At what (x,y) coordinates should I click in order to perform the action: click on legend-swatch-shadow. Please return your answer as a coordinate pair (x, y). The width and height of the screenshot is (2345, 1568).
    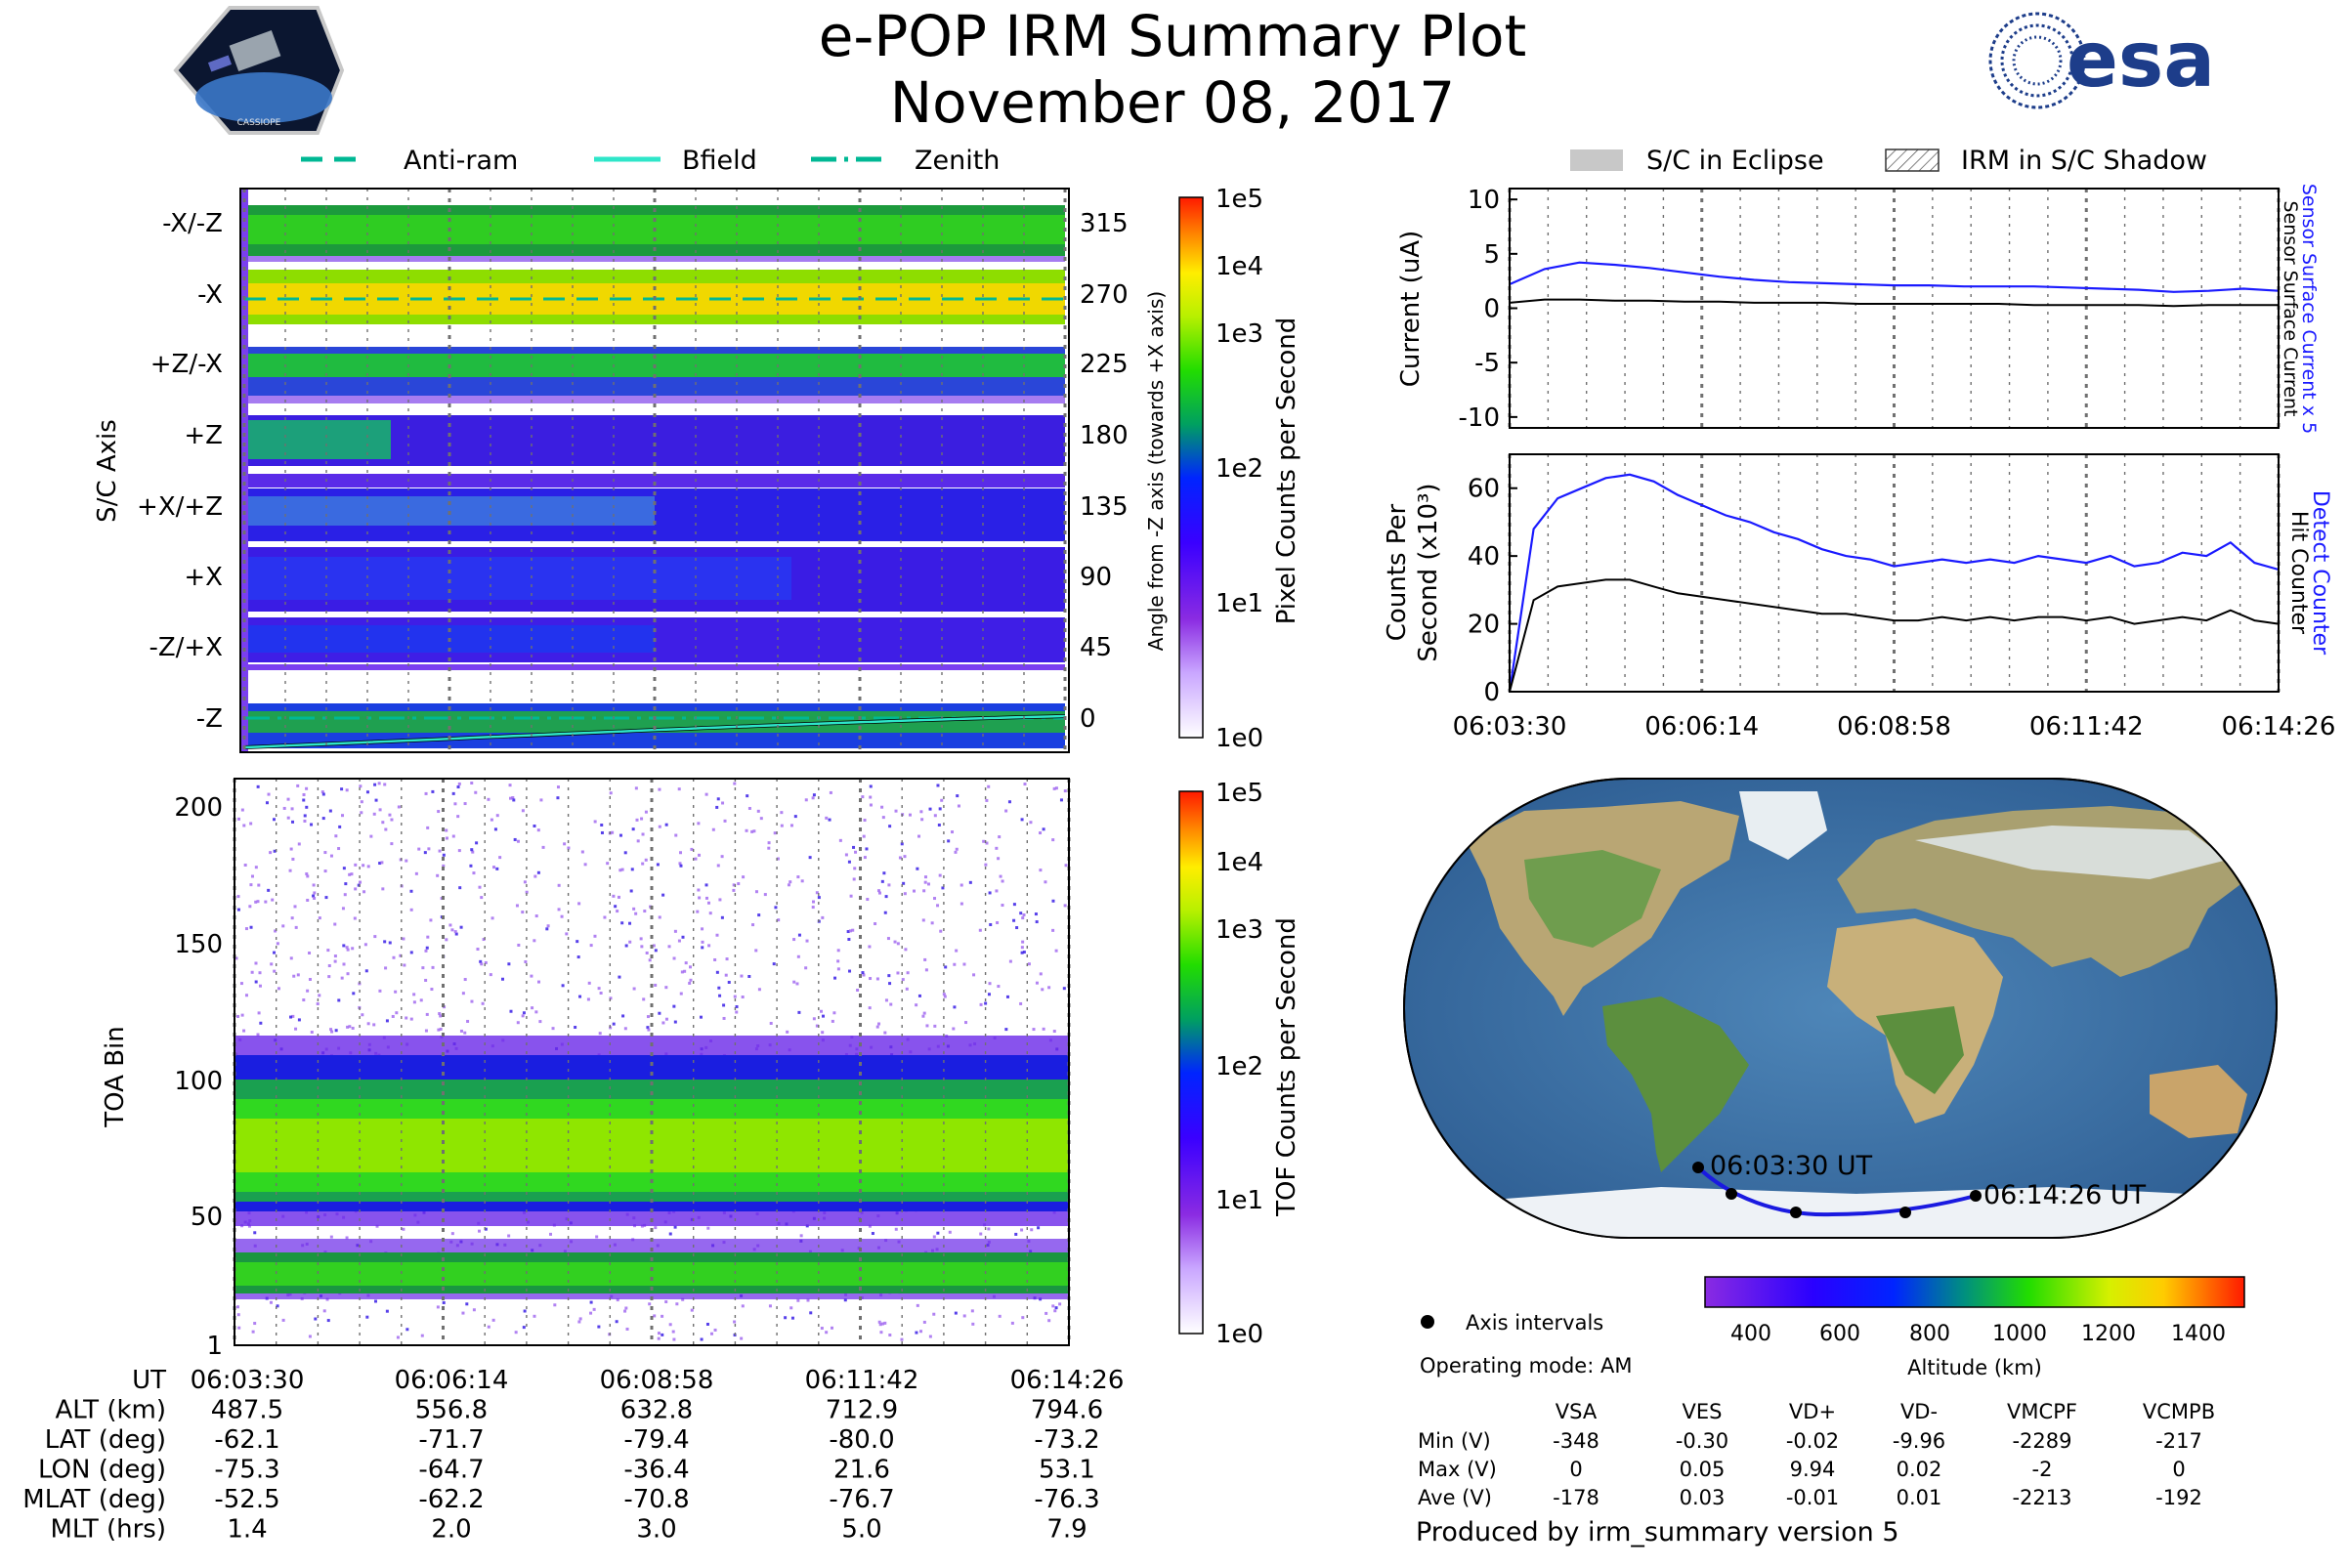
    Looking at the image, I should click on (1912, 160).